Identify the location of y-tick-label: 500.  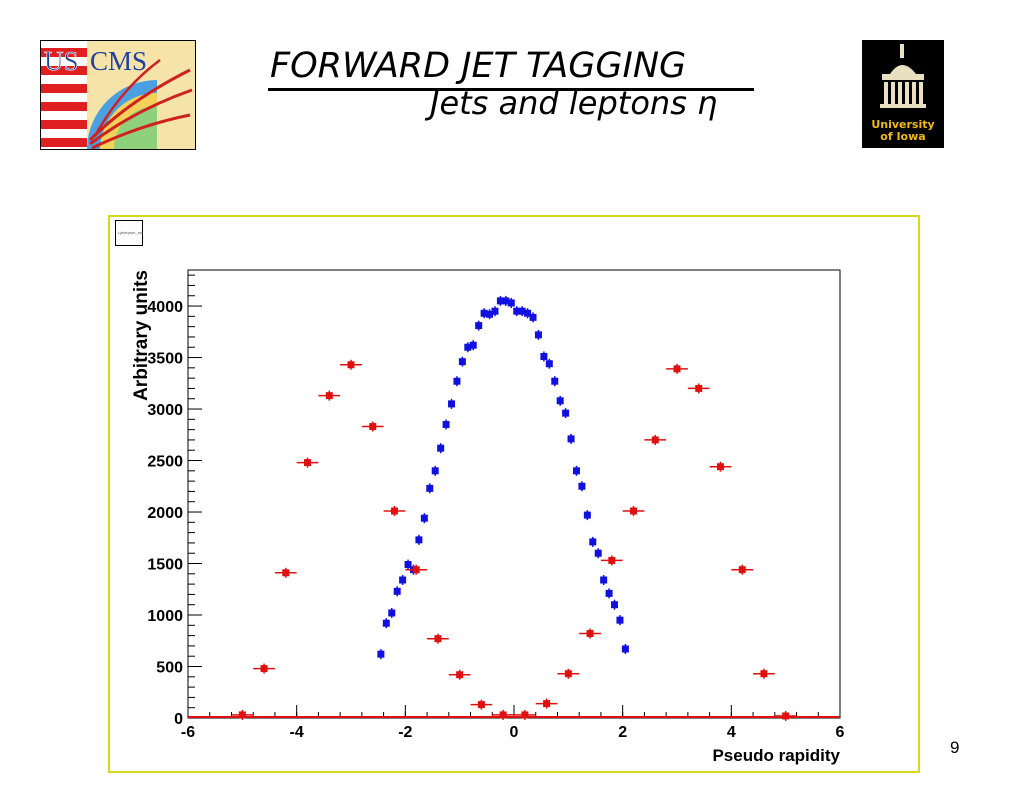
(169, 668).